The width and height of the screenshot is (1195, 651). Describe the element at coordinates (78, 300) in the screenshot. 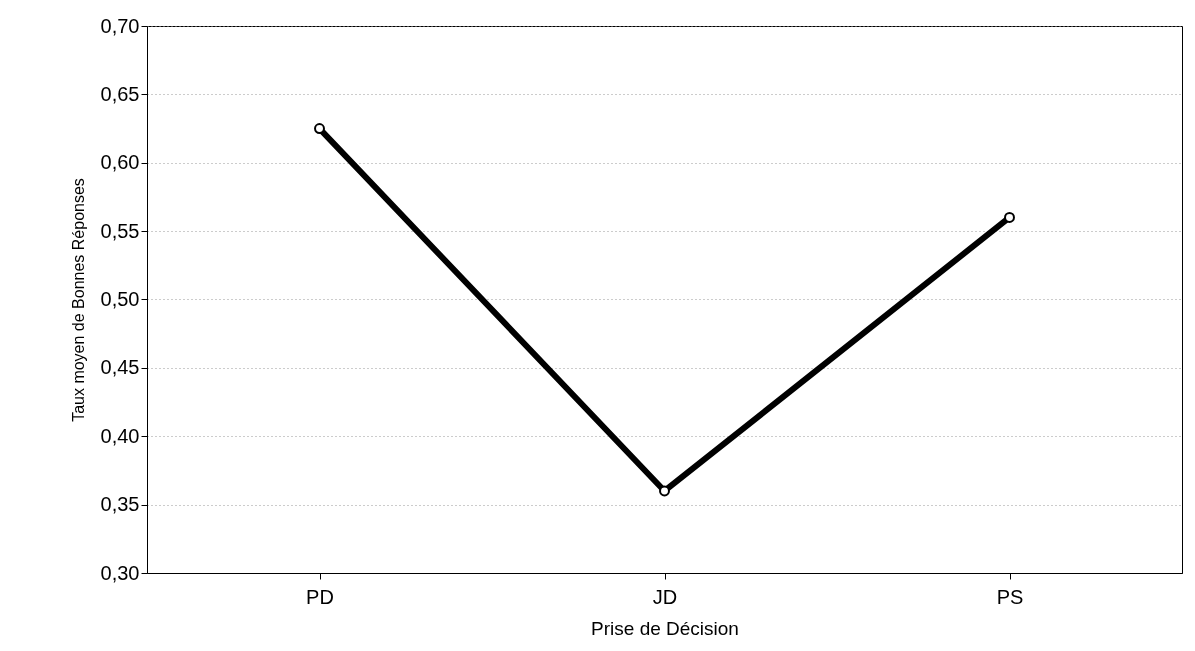

I see `y-axis-title: Taux moyen de Bonnes Réponses` at that location.